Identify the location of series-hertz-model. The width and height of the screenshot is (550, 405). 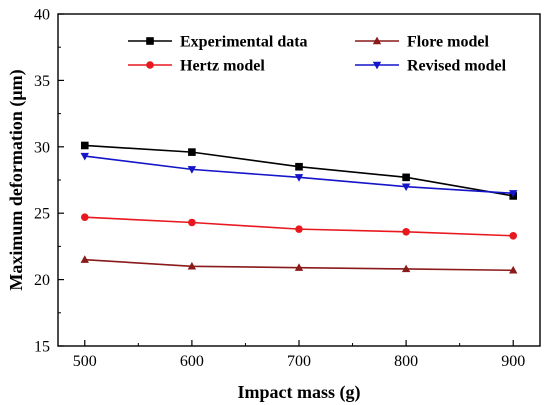
(299, 226).